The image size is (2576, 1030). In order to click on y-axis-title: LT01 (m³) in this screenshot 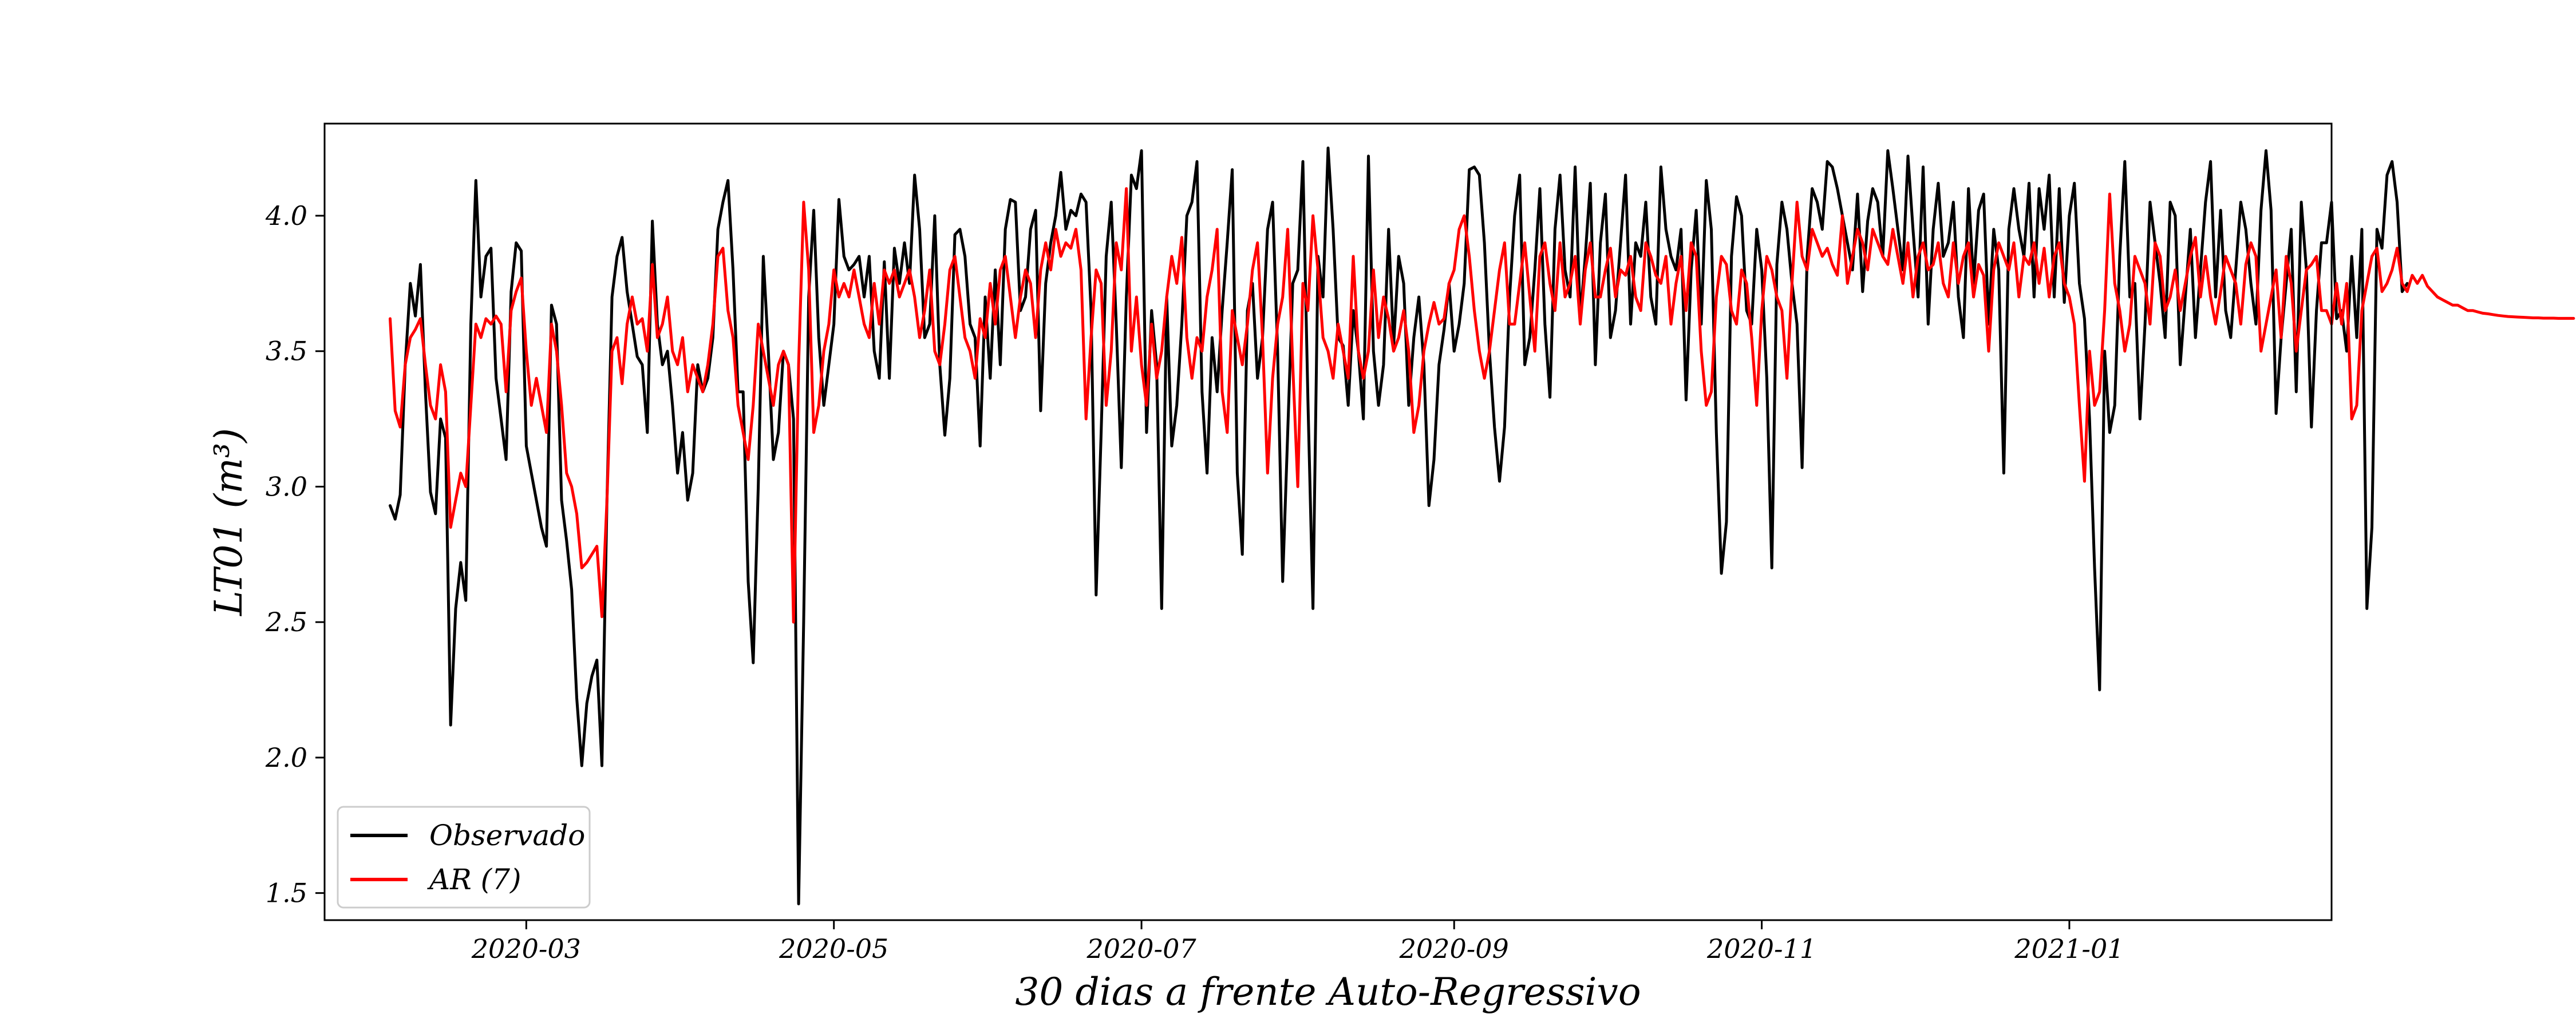, I will do `click(229, 522)`.